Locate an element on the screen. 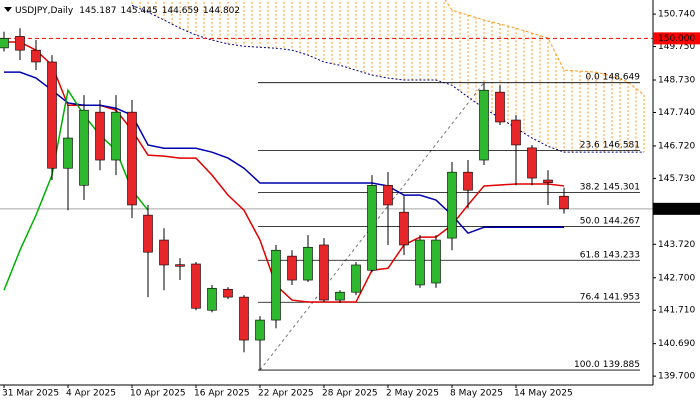  fib-level-label: 50.0 144.267 is located at coordinates (610, 221).